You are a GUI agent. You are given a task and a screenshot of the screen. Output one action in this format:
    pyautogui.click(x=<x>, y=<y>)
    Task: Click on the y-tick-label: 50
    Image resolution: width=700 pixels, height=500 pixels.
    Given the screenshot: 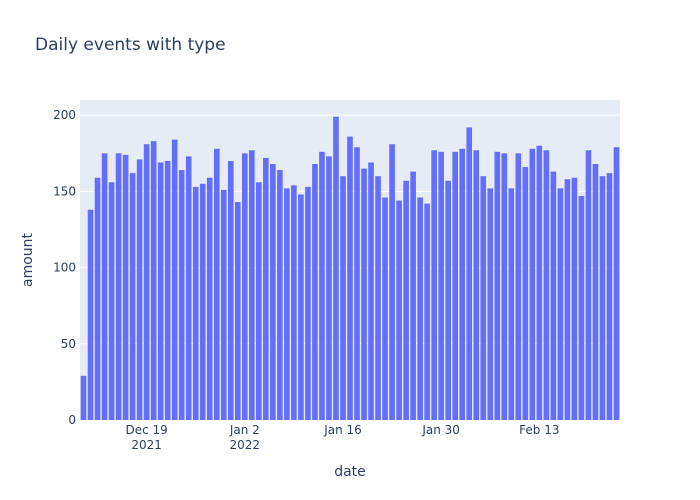 What is the action you would take?
    pyautogui.click(x=68, y=344)
    